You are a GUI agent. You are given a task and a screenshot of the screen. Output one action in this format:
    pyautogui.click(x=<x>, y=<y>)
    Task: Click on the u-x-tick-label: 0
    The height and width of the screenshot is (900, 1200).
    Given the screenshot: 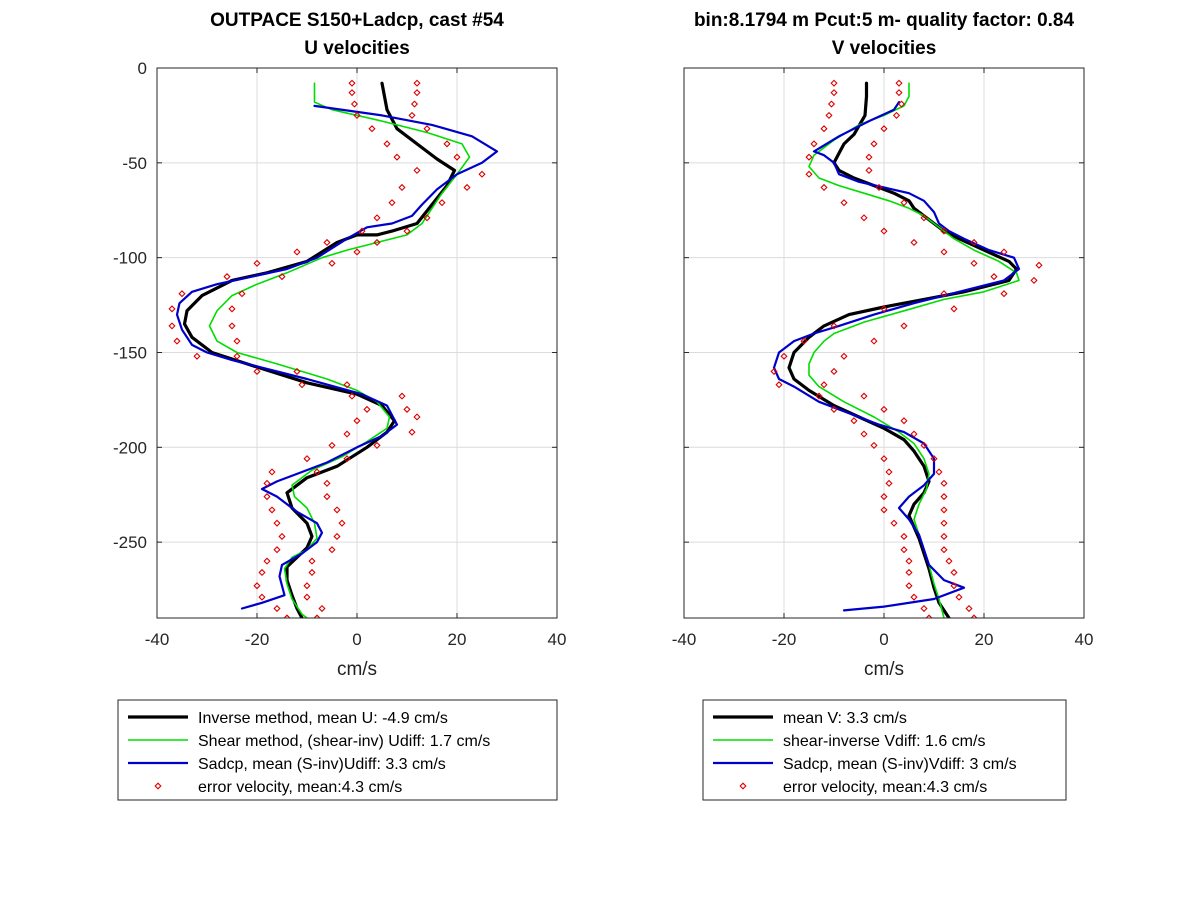 What is the action you would take?
    pyautogui.click(x=356, y=639)
    